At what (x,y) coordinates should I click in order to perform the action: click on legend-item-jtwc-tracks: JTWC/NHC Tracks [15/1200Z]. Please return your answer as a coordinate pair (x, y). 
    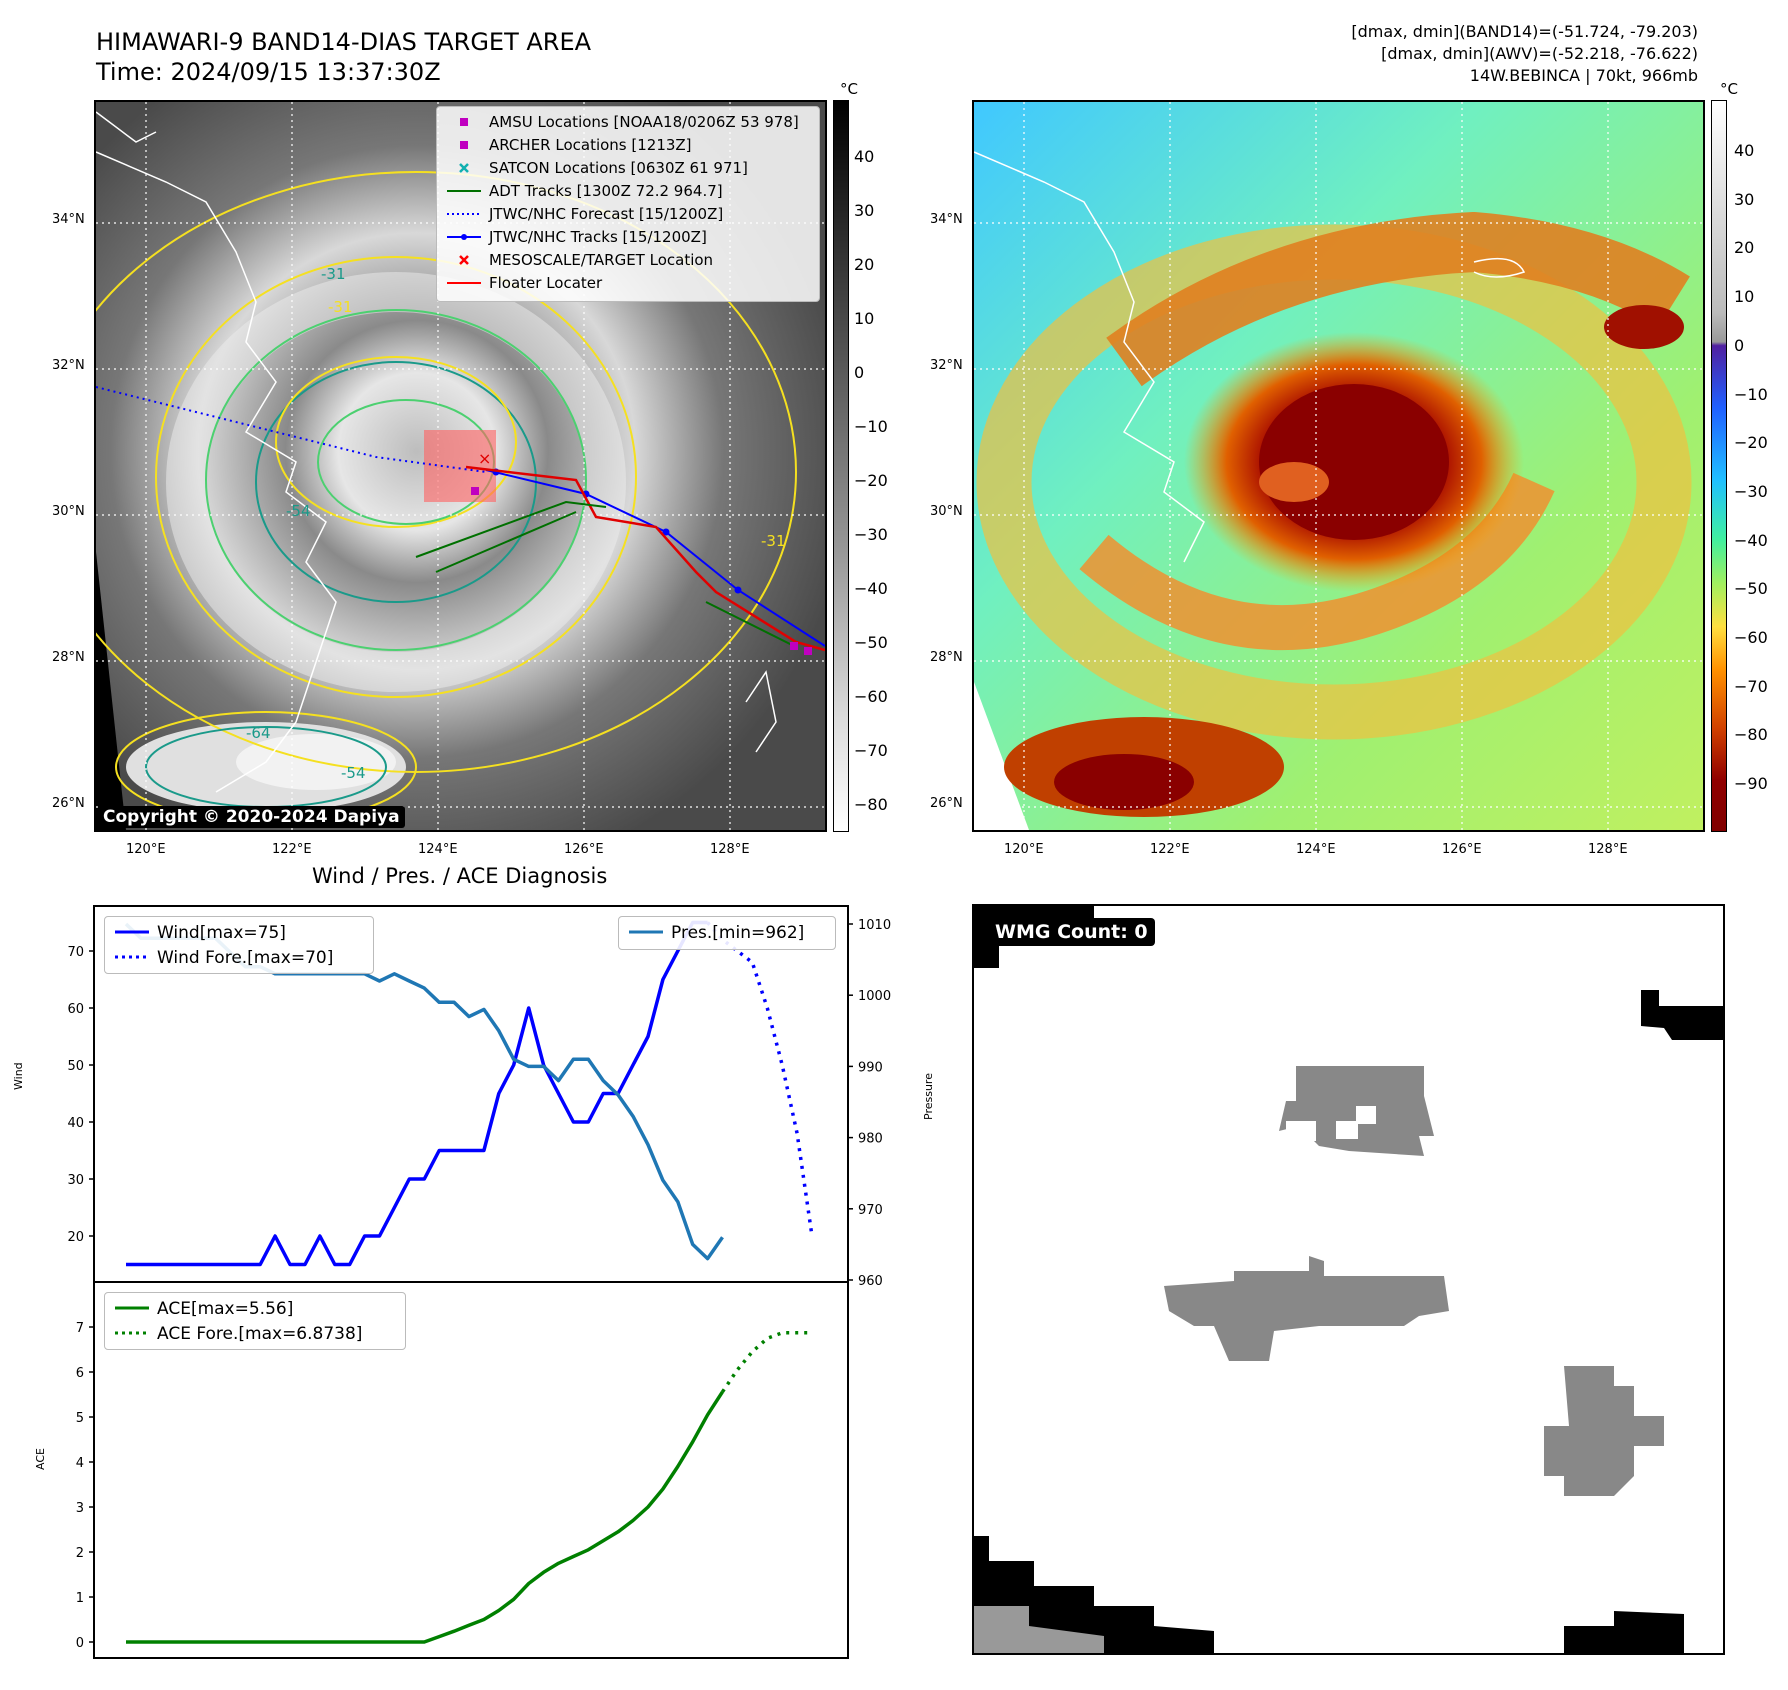
    Looking at the image, I should click on (627, 237).